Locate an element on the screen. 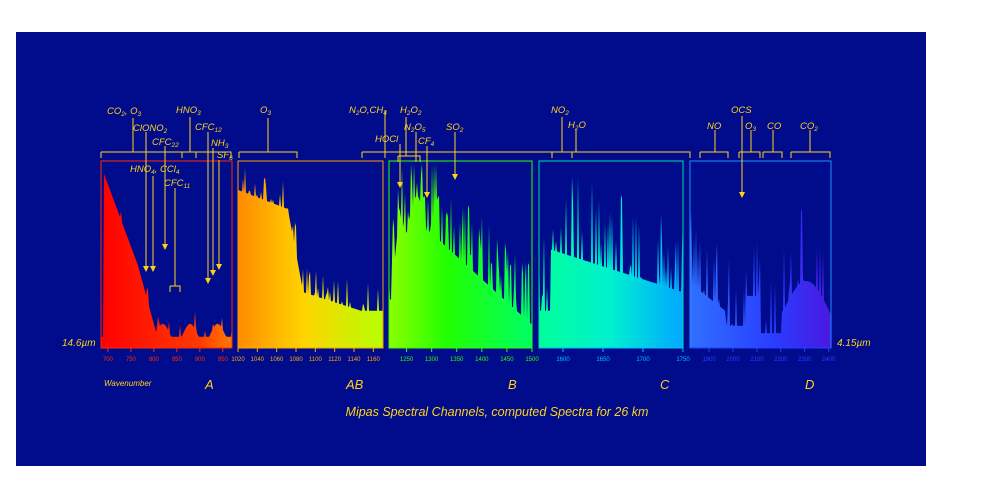  band-label-d: D is located at coordinates (809, 384).